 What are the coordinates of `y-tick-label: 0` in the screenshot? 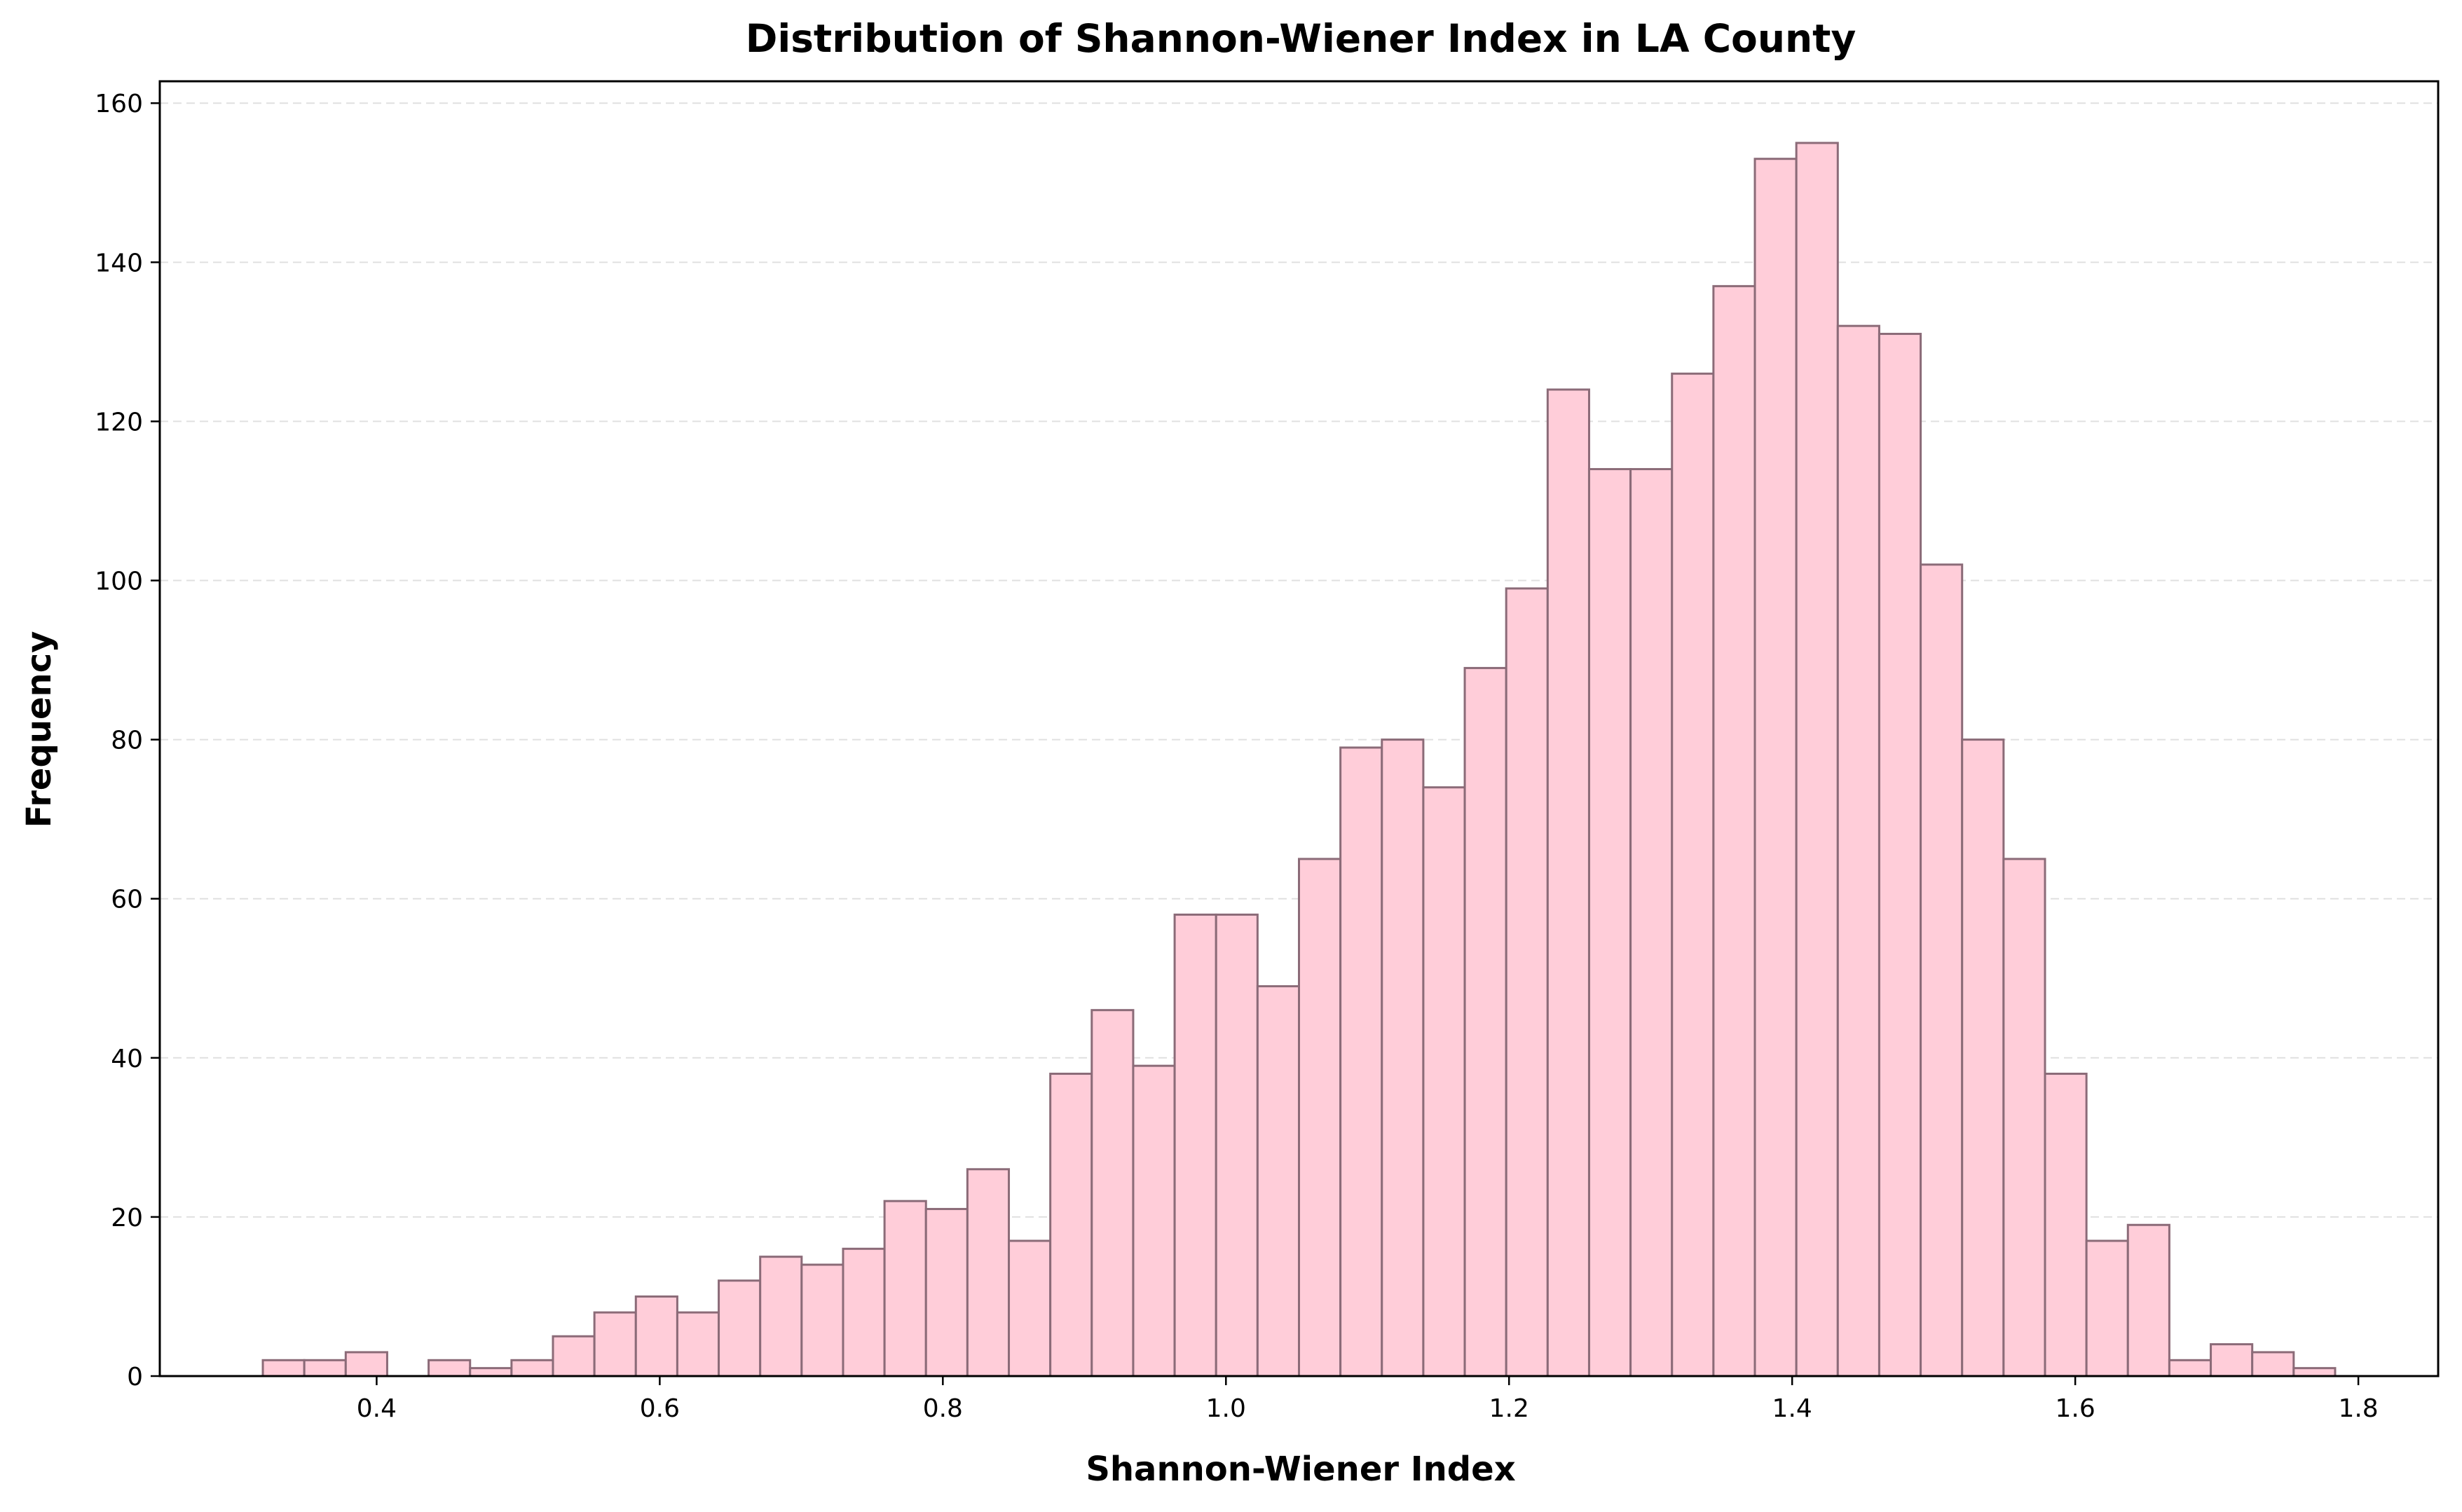 It's located at (135, 1377).